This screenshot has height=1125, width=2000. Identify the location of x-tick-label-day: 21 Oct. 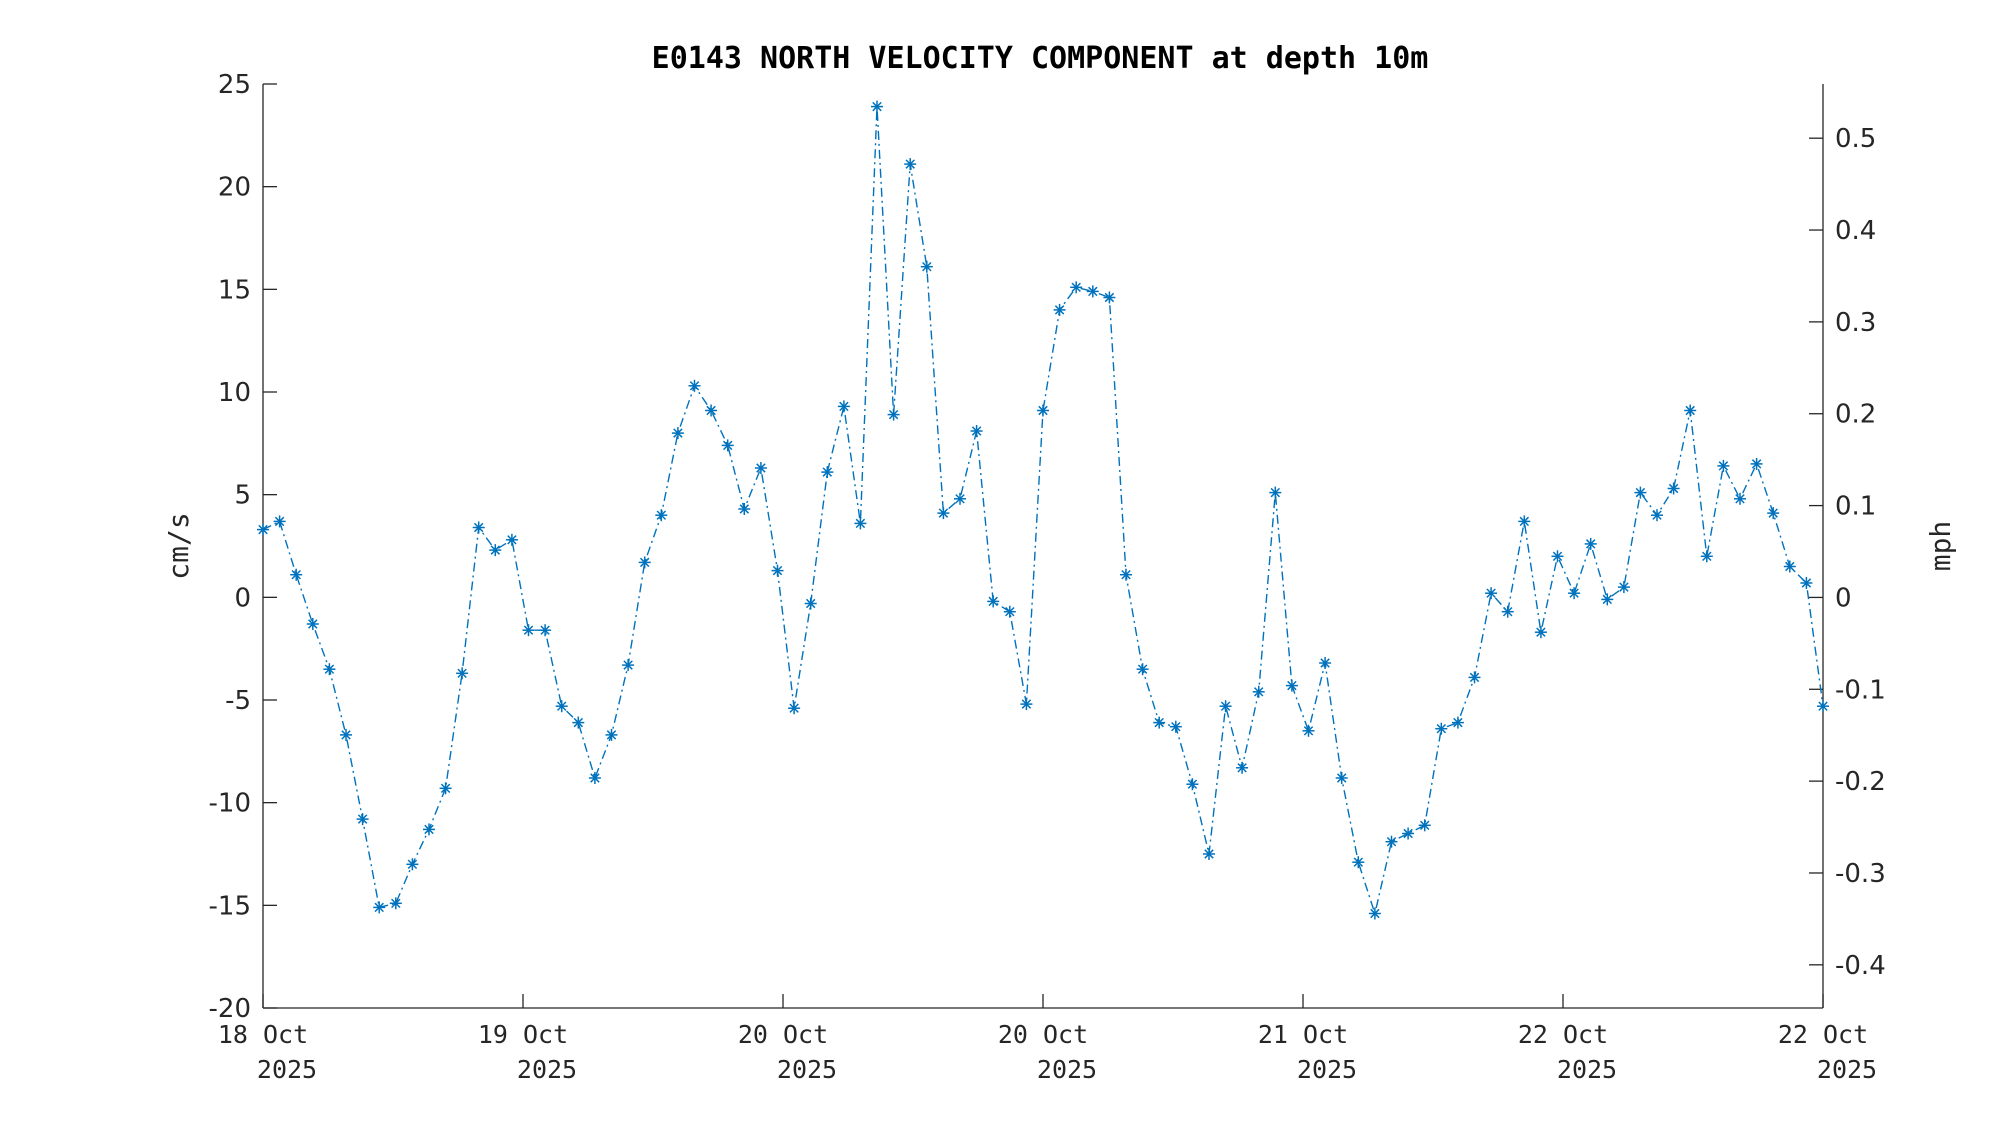
(1303, 1034).